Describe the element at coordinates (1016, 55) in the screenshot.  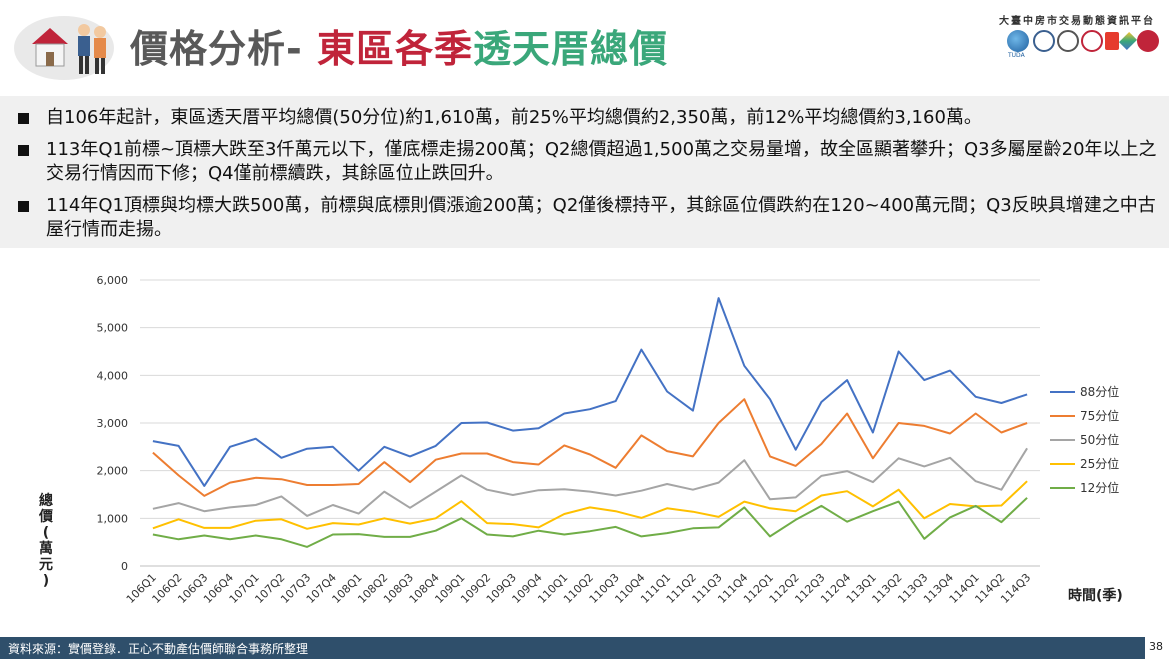
I see `tuda-logo-text: TUDA` at that location.